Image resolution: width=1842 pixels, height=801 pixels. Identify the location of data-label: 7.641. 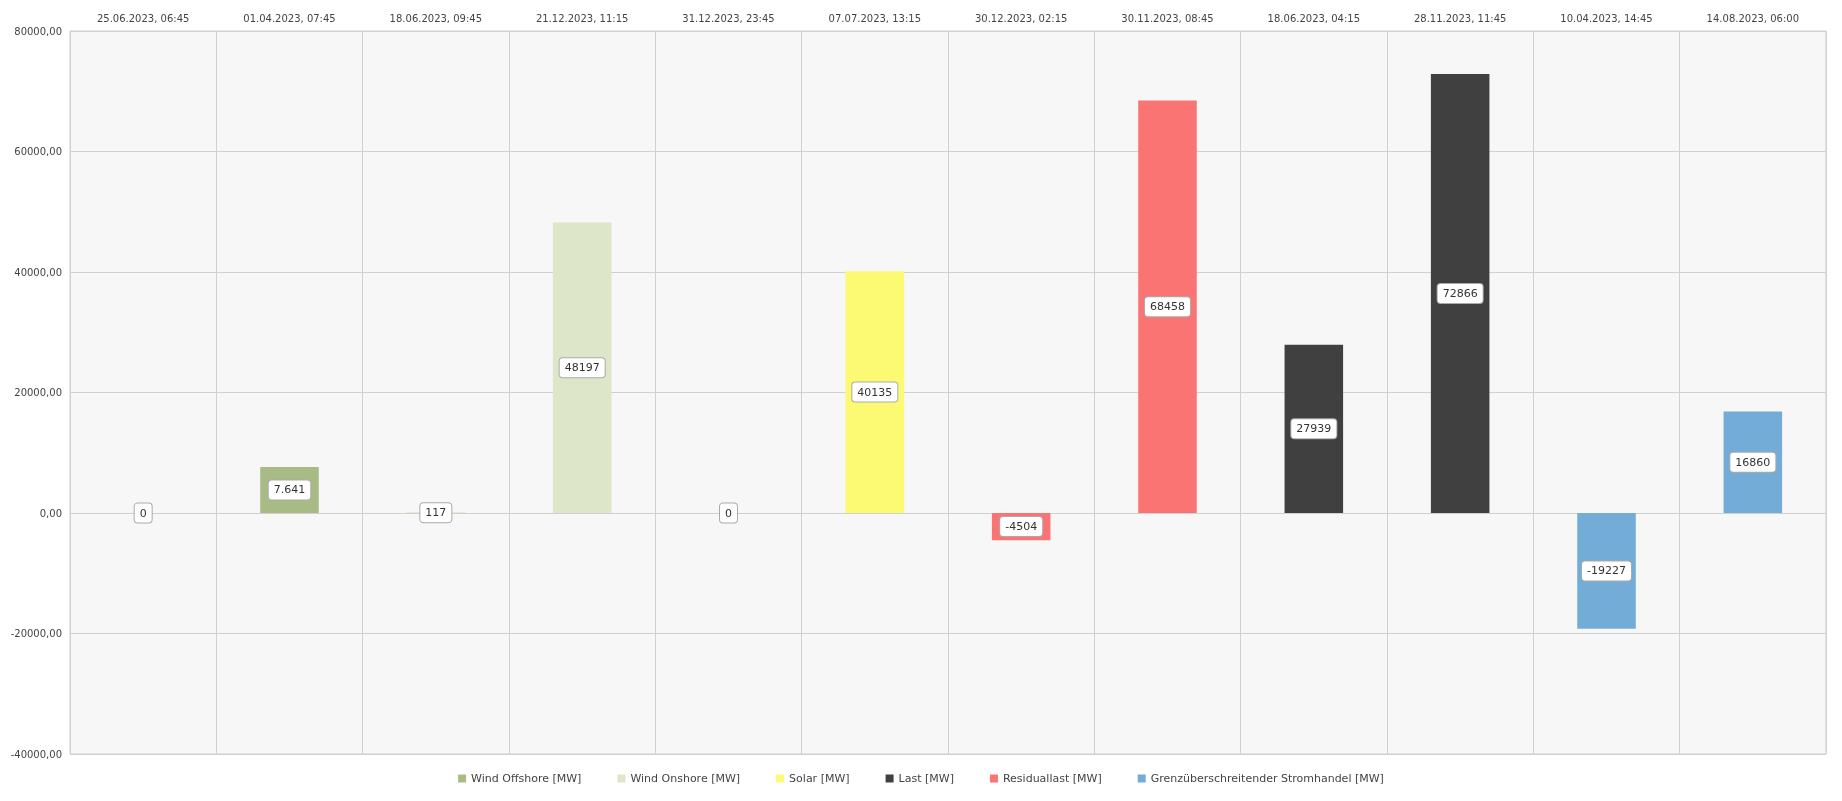
(289, 490).